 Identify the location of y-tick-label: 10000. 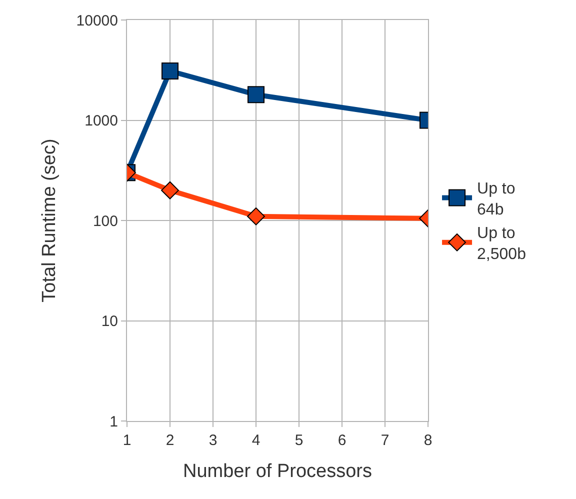
(97, 21).